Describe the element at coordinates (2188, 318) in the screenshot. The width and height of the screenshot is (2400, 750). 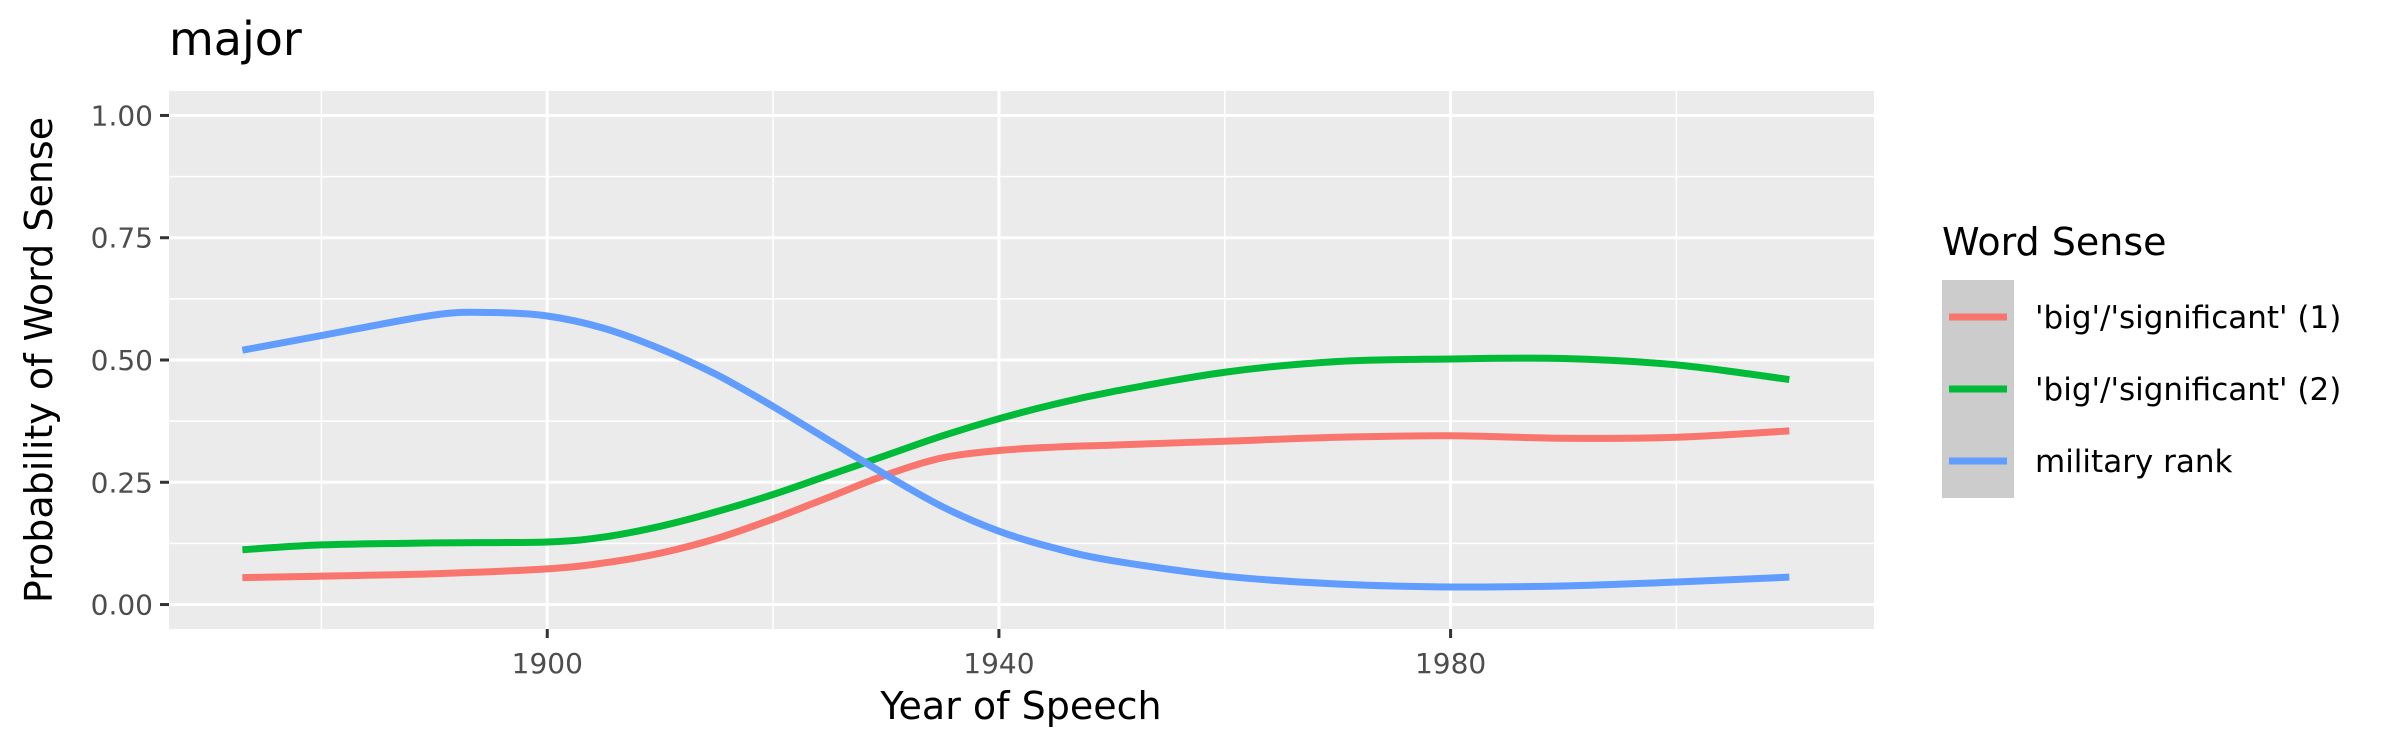
I see `legend-label-1: 'big'/'significant' (1)` at that location.